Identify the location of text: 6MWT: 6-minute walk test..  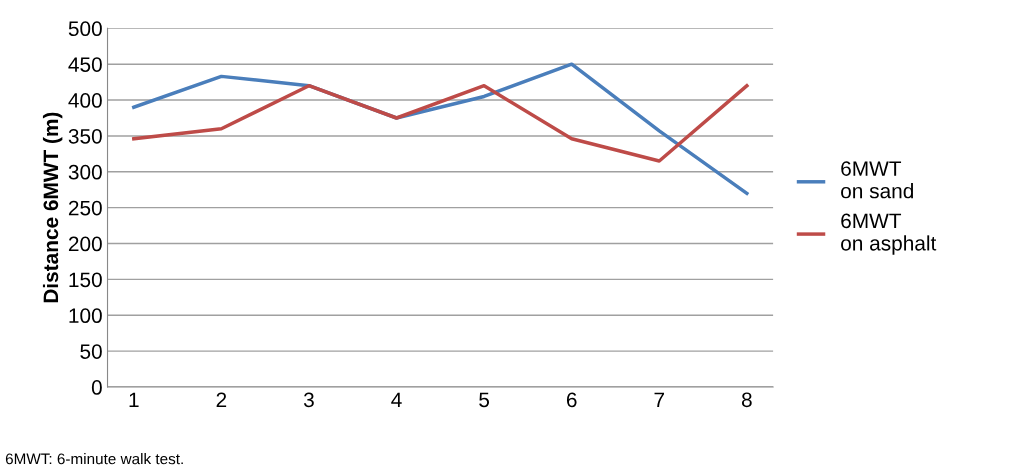
(94, 459).